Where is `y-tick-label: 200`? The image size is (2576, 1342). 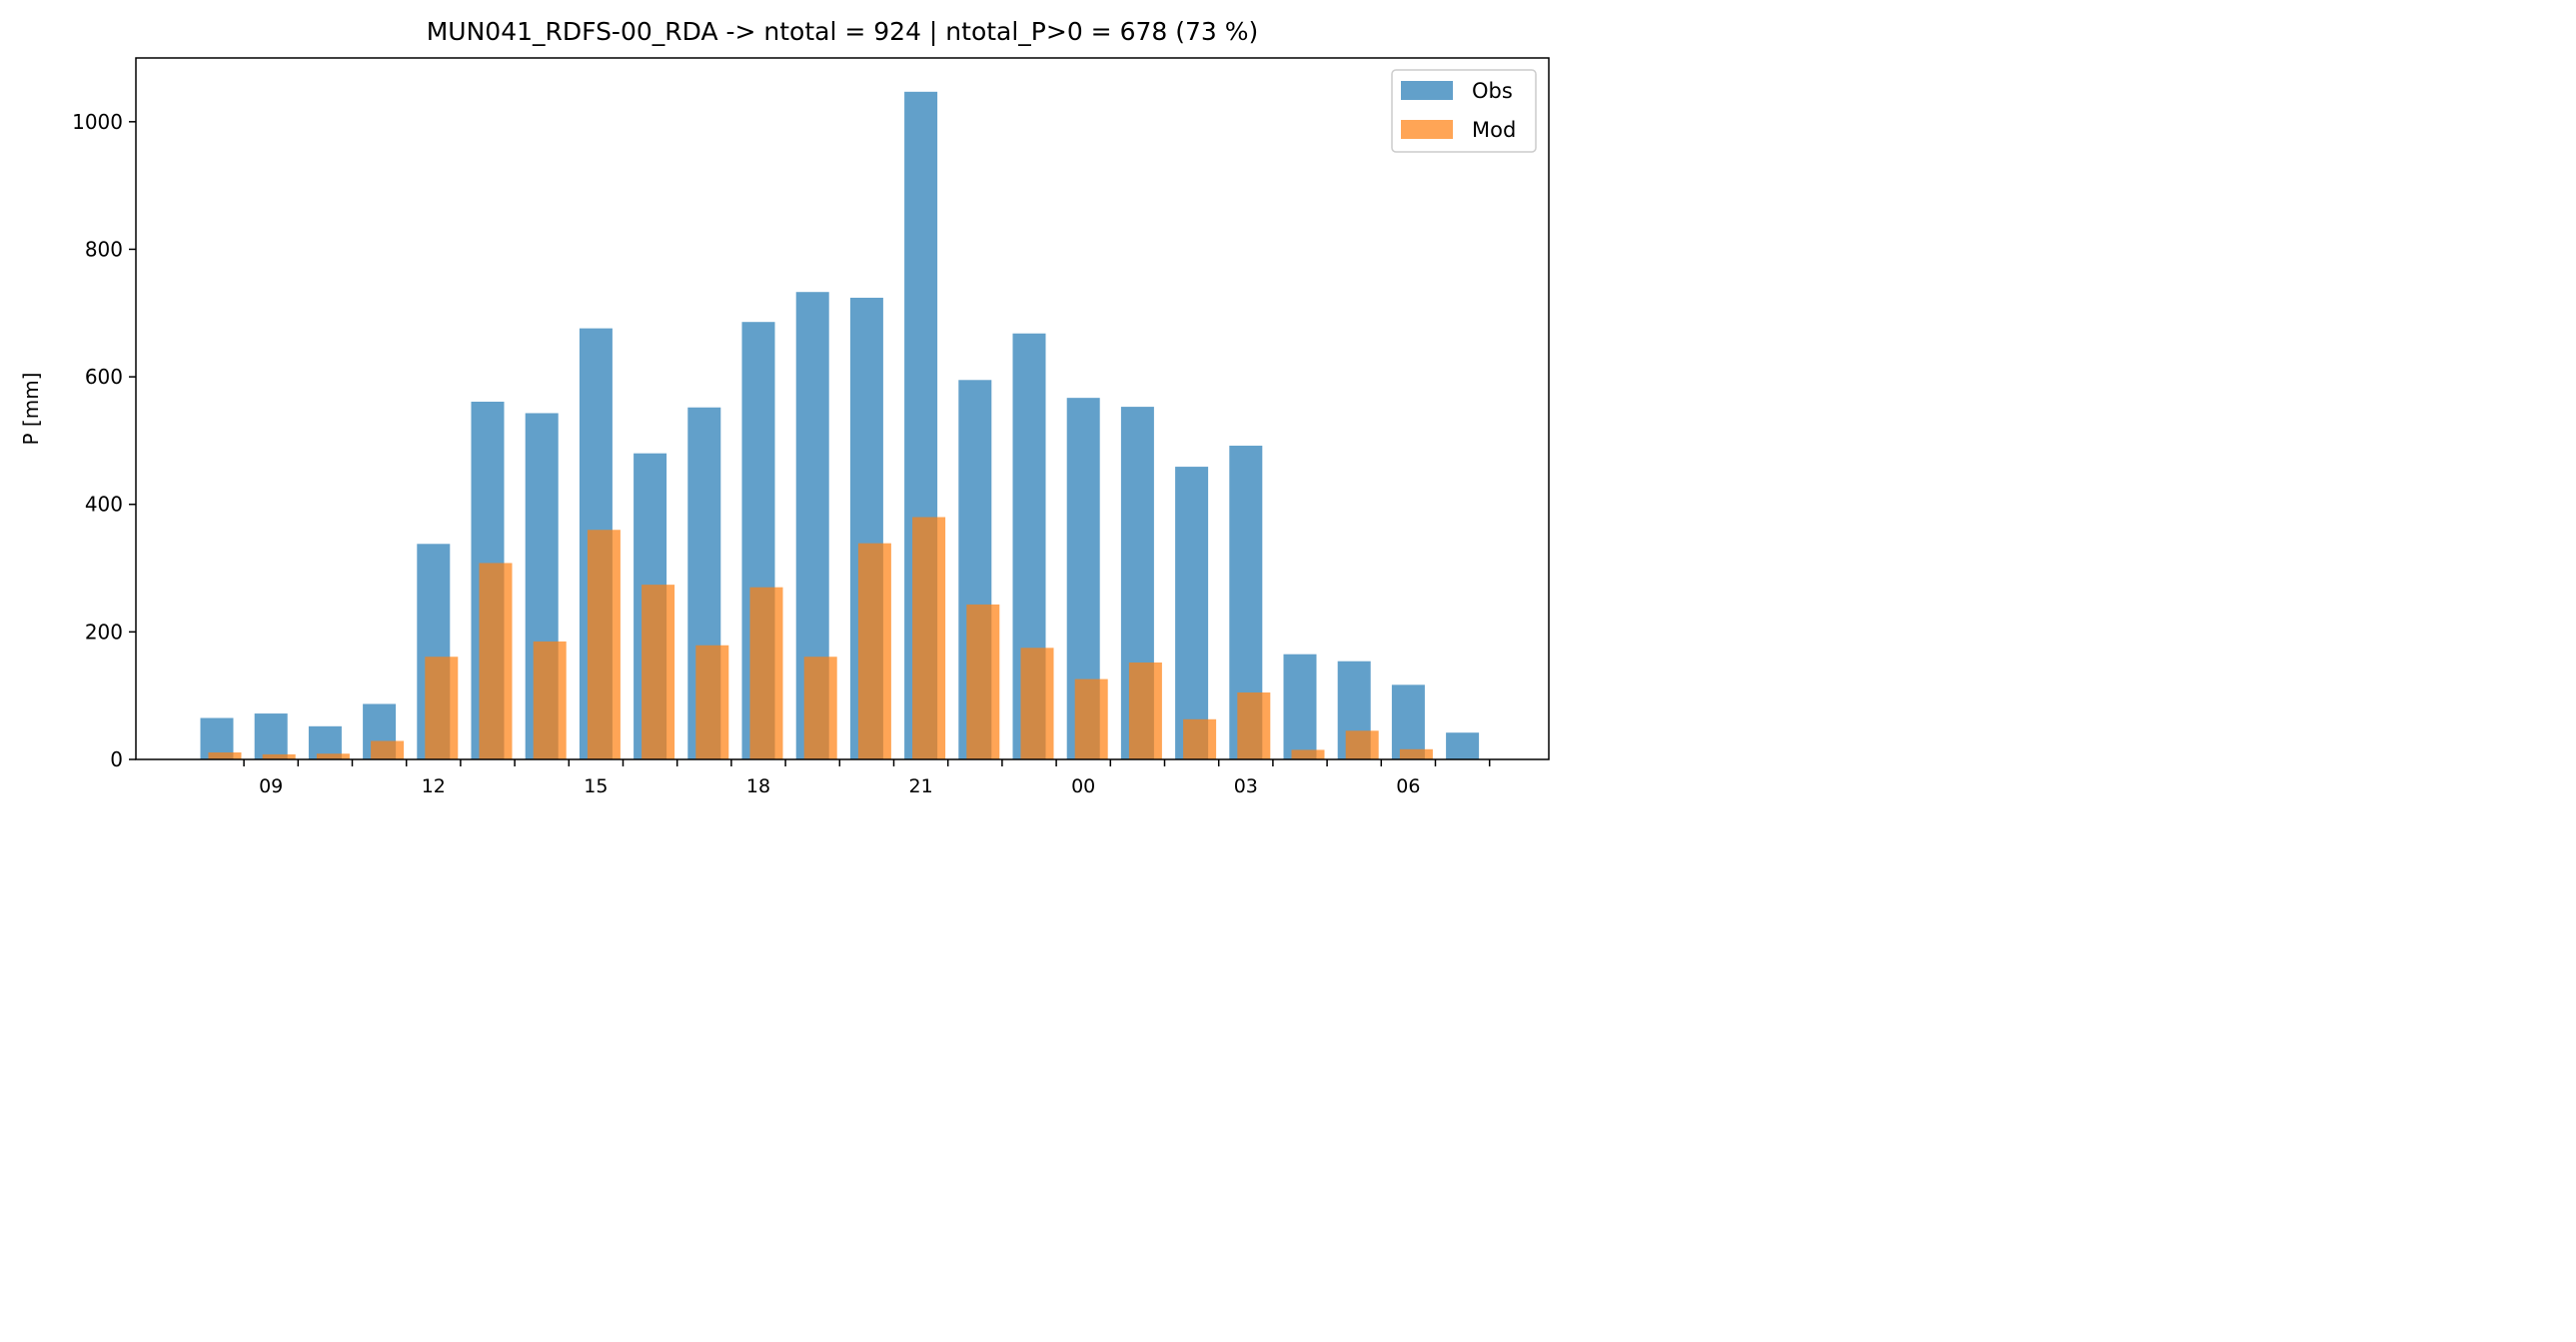 y-tick-label: 200 is located at coordinates (104, 632).